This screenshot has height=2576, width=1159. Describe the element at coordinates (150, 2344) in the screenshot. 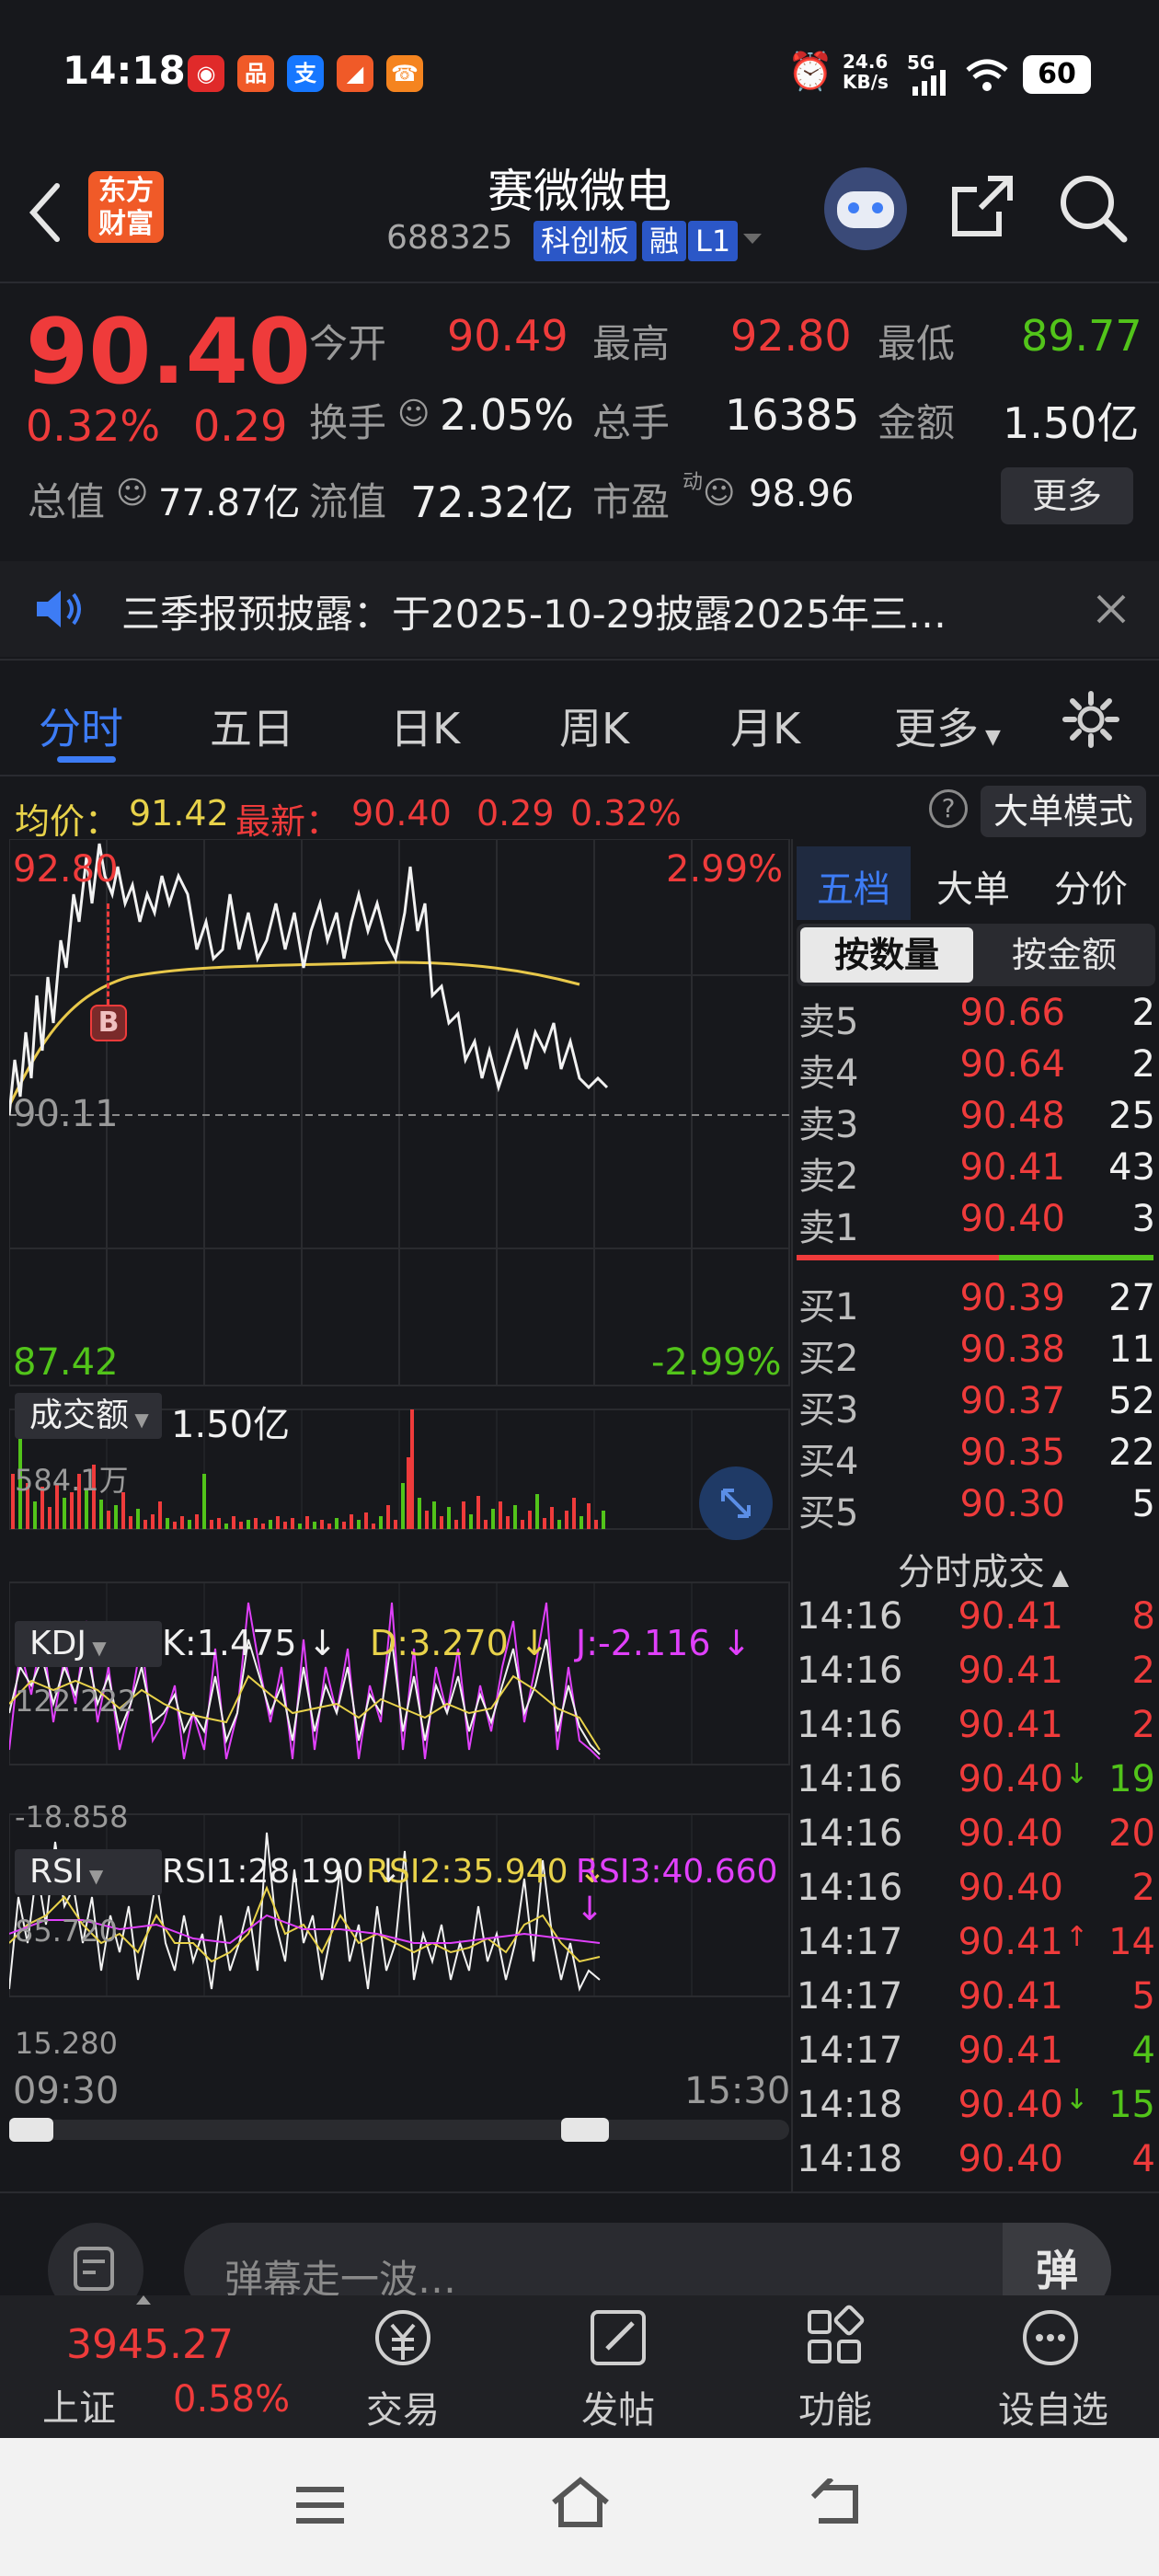

I see `index-value: 3945.27` at that location.